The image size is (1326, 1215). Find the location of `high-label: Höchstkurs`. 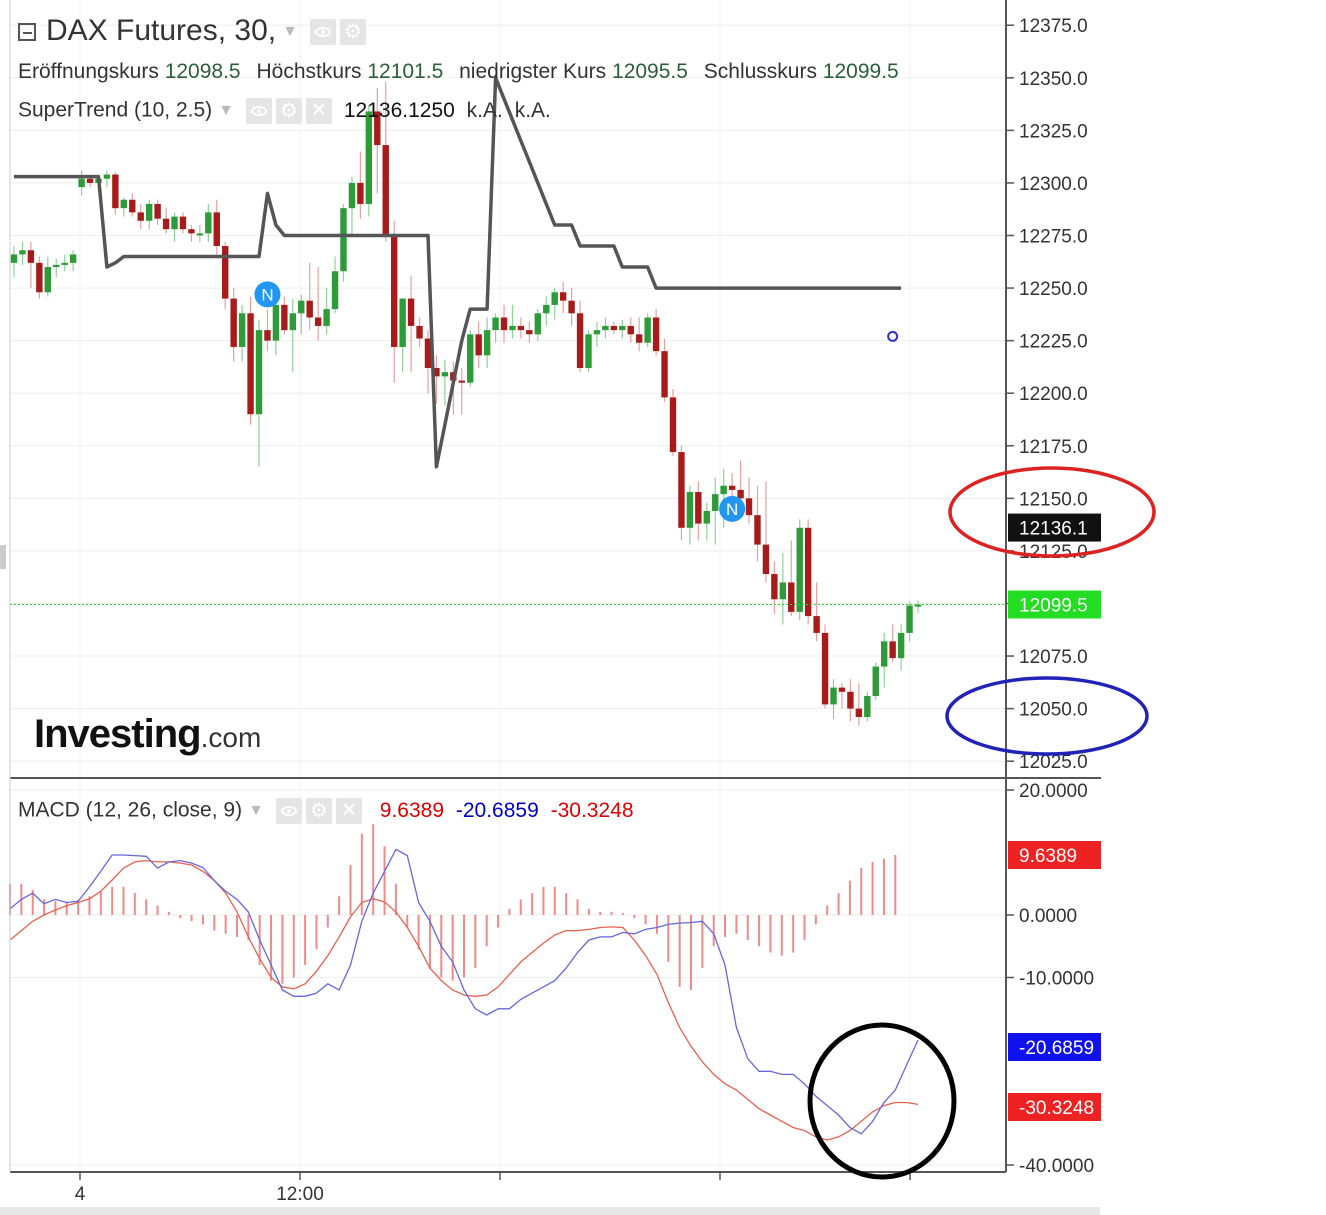

high-label: Höchstkurs is located at coordinates (309, 71).